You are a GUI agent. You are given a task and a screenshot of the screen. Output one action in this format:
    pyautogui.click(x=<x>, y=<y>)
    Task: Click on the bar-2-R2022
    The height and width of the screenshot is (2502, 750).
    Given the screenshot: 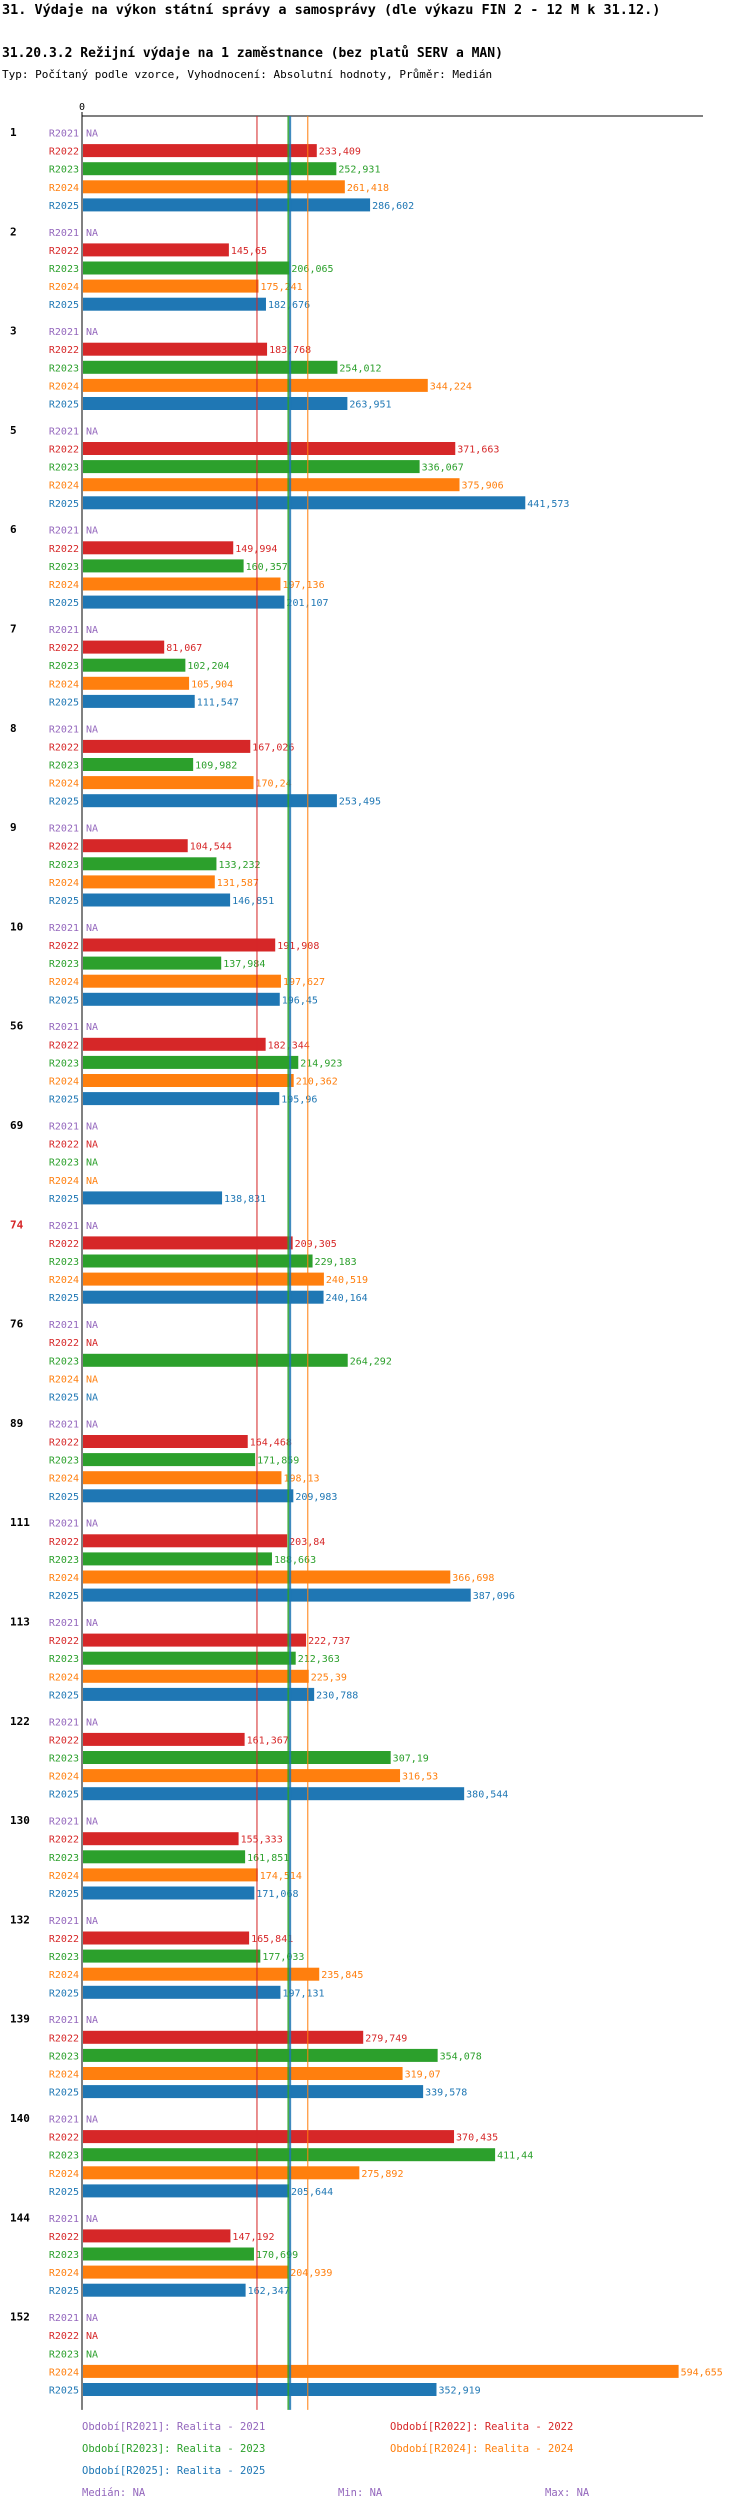 What is the action you would take?
    pyautogui.click(x=156, y=250)
    